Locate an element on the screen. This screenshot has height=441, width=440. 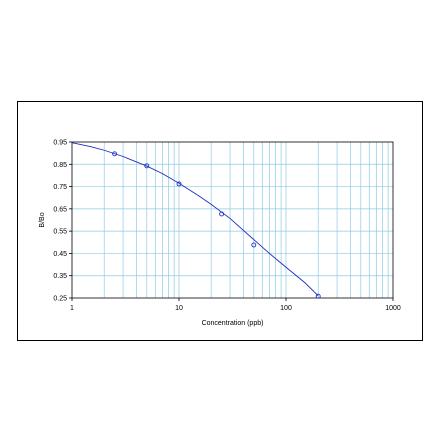
y-tick-labels: 0.25 0.35 0.45 0.55 0.65 0.75 0.85 0.95 is located at coordinates (60, 221).